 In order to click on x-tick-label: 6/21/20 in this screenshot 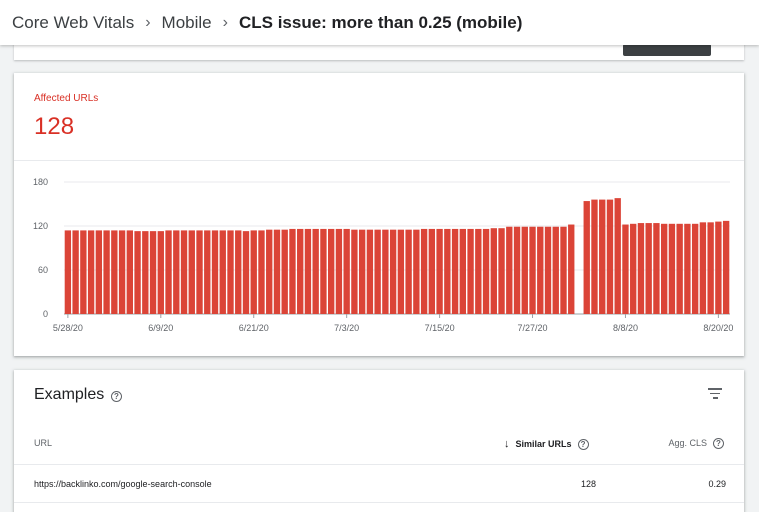, I will do `click(254, 328)`.